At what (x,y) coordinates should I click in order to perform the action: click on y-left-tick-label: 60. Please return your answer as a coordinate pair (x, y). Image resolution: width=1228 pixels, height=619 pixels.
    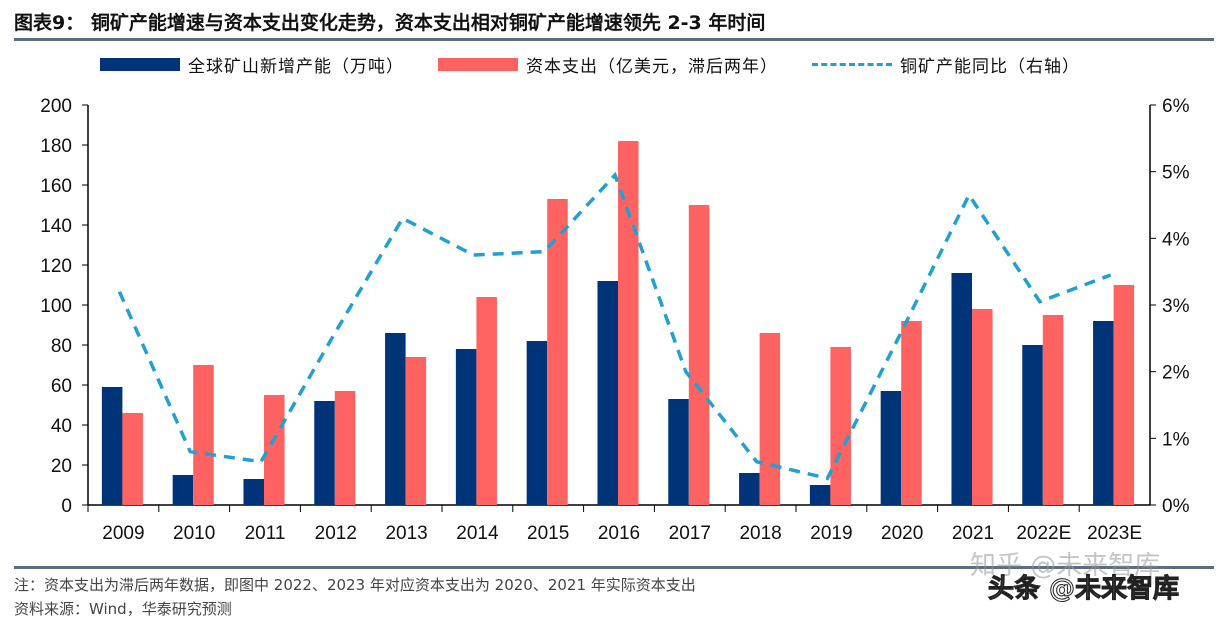
    Looking at the image, I should click on (61, 386).